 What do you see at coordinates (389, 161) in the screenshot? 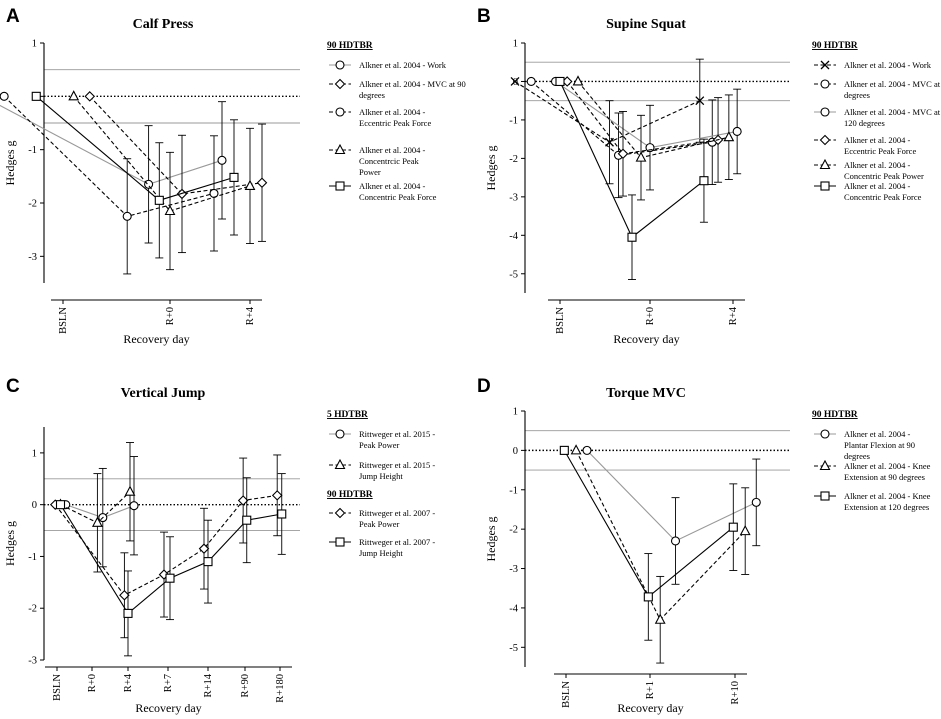
I see `legend-entry-label: Concentrcic Peak` at bounding box center [389, 161].